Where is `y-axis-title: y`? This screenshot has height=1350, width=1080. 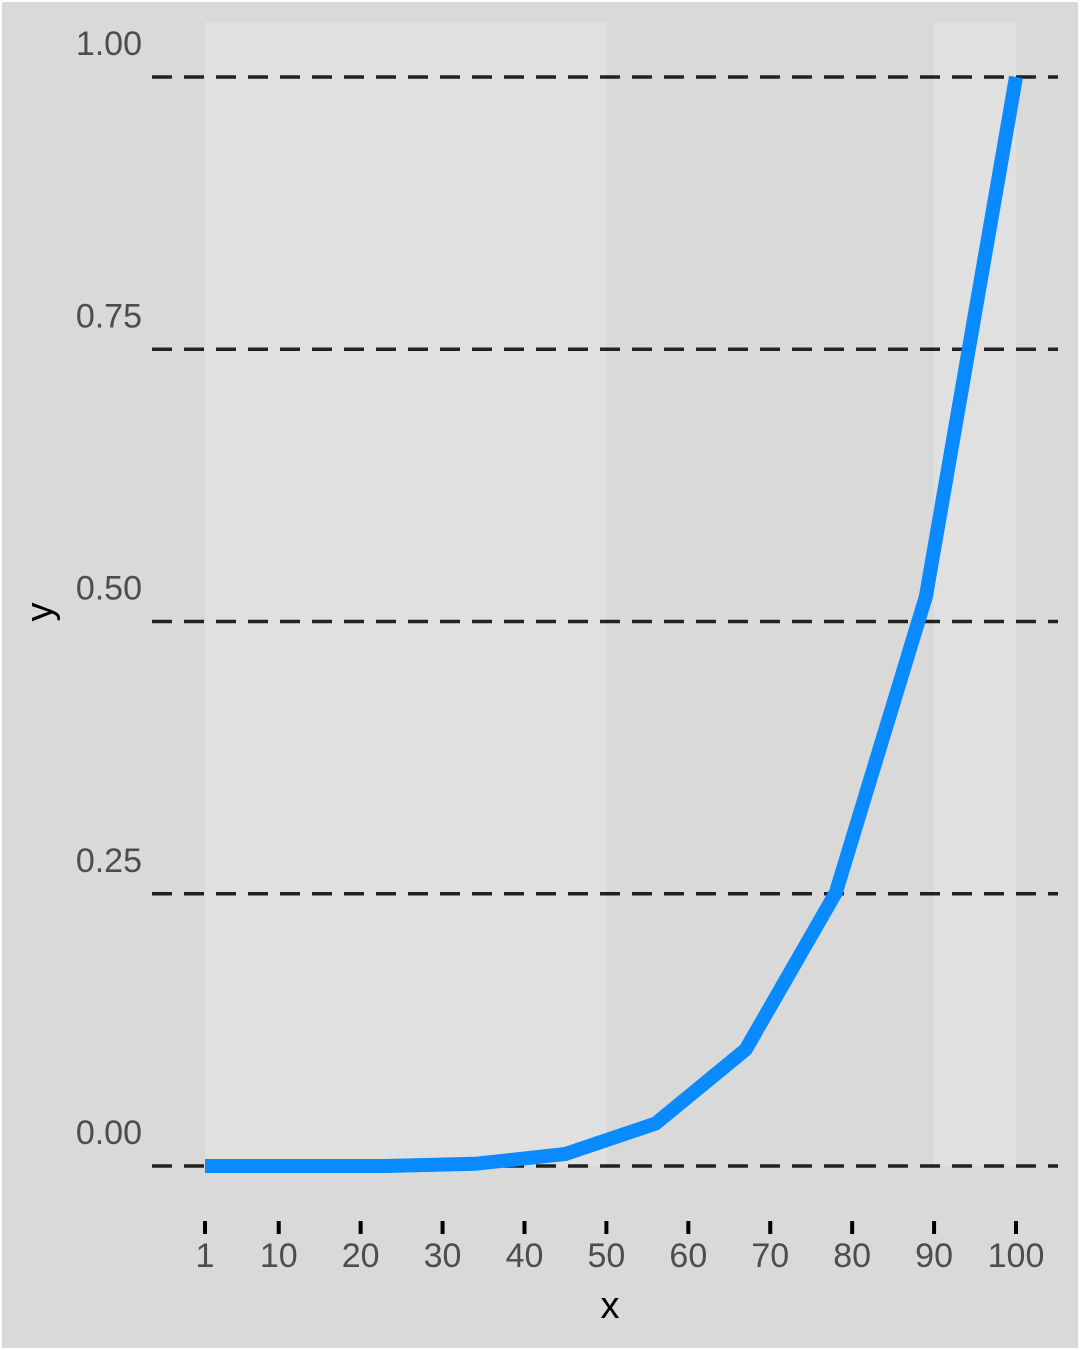 y-axis-title: y is located at coordinates (40, 612).